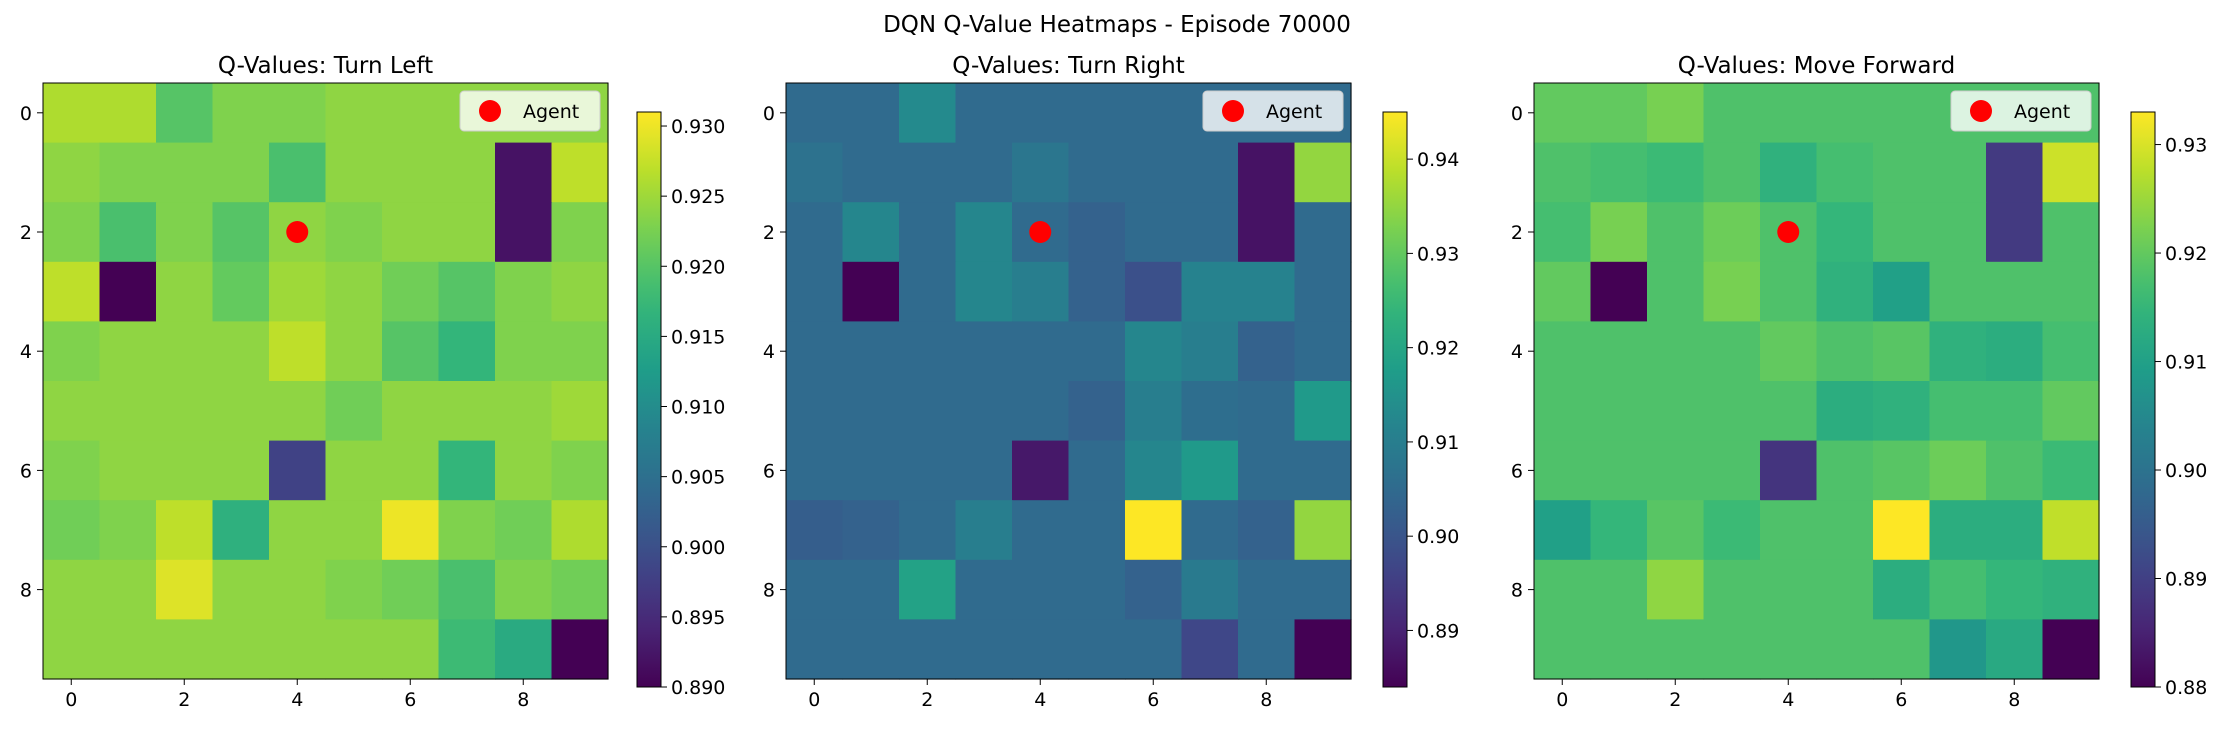 This screenshot has width=2235, height=730. Describe the element at coordinates (1788, 232) in the screenshot. I see `agent-marker` at that location.